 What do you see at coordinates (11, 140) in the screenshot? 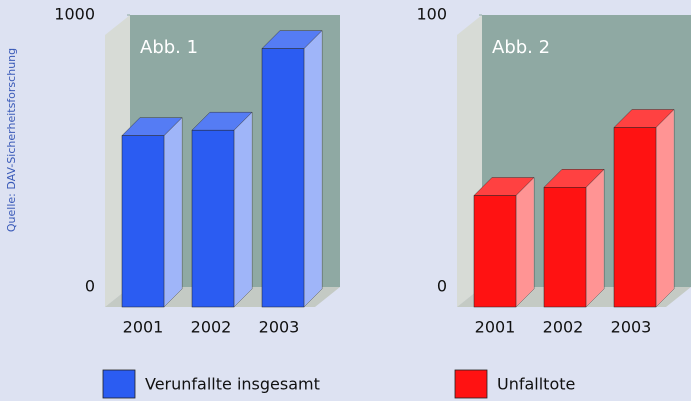
I see `source: Quelle: DAV-Sicherheitsforschung` at bounding box center [11, 140].